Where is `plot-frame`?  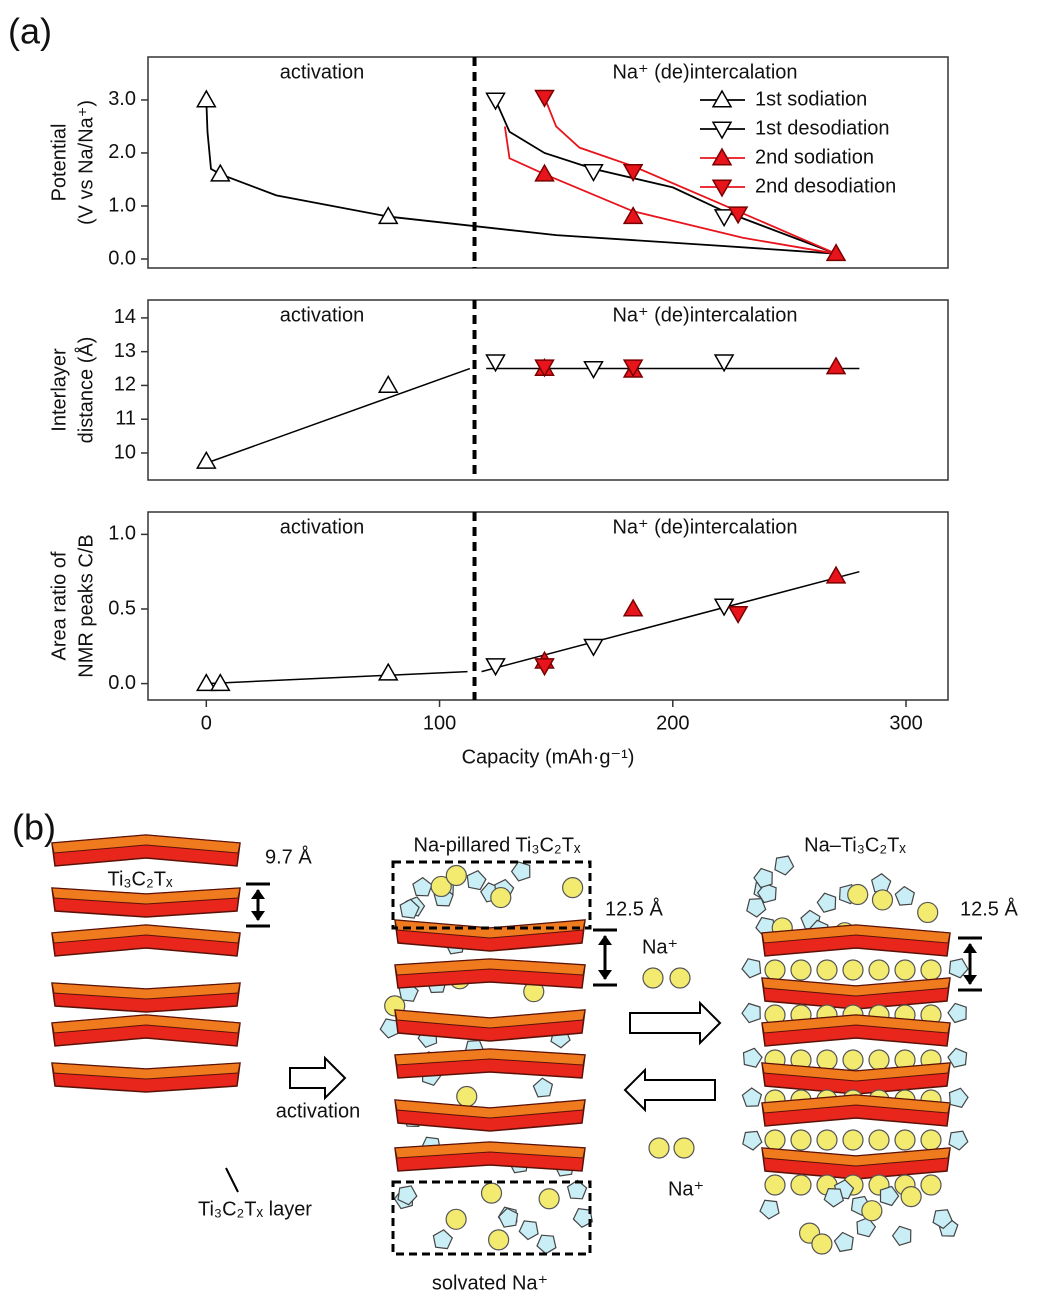
plot-frame is located at coordinates (548, 162).